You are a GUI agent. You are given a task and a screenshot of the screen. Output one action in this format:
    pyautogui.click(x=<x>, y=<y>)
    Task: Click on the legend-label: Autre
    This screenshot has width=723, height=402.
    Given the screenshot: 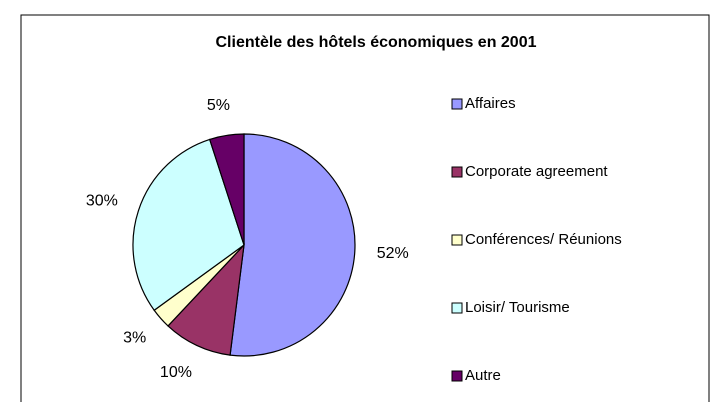 What is the action you would take?
    pyautogui.click(x=483, y=375)
    